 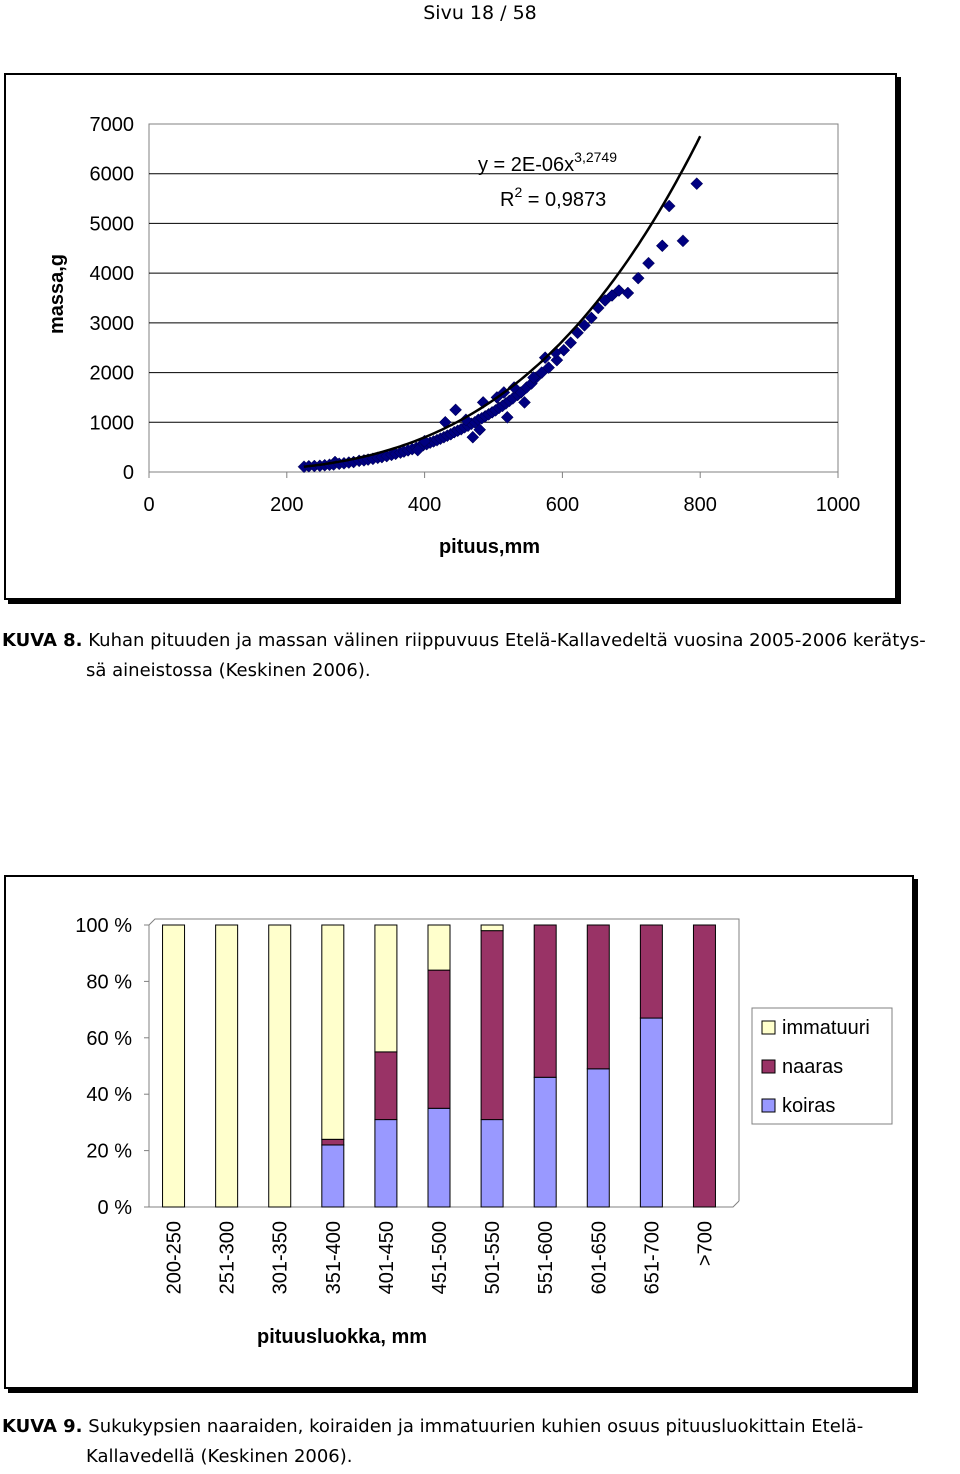 What do you see at coordinates (286, 505) in the screenshot?
I see `x-tick-label: 200` at bounding box center [286, 505].